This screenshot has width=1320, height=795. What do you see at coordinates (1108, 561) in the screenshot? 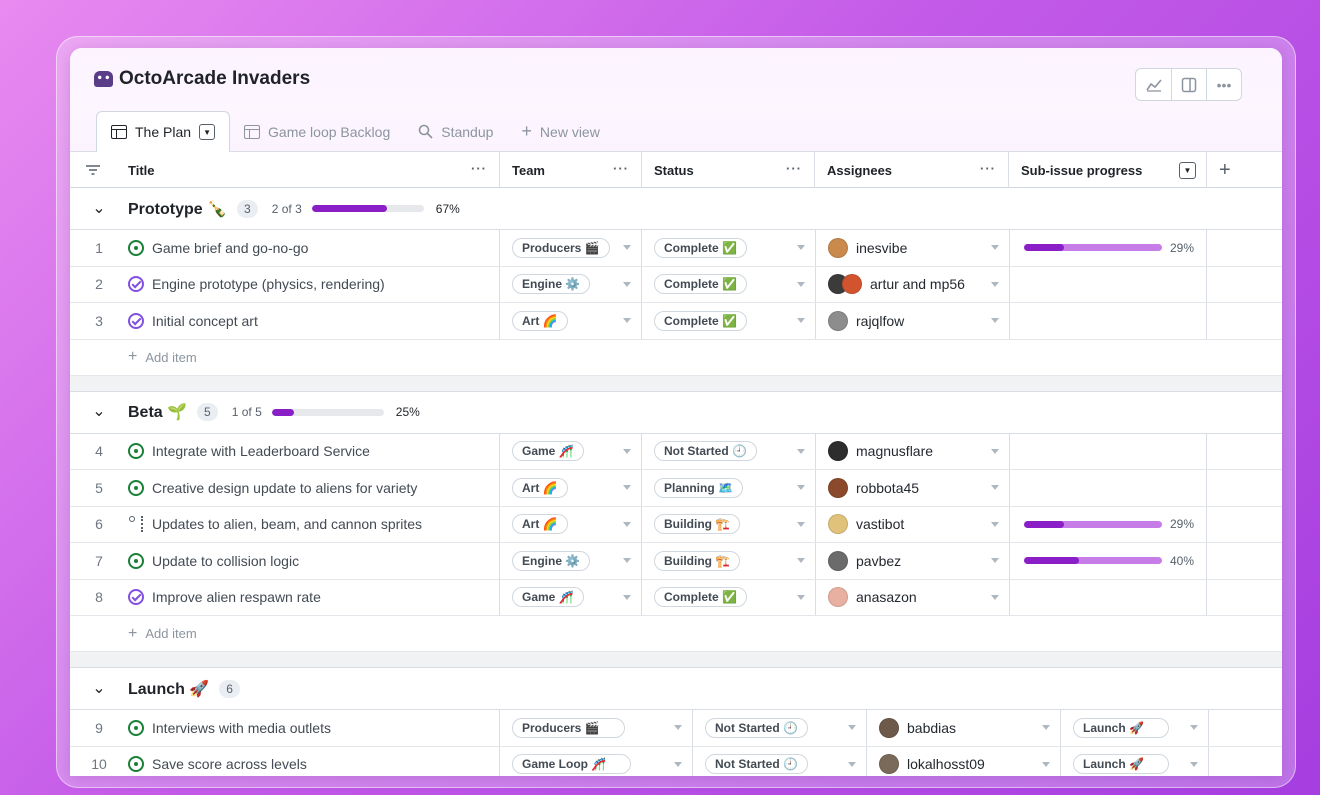
I see `sub-issue-progress-cell: 40%` at bounding box center [1108, 561].